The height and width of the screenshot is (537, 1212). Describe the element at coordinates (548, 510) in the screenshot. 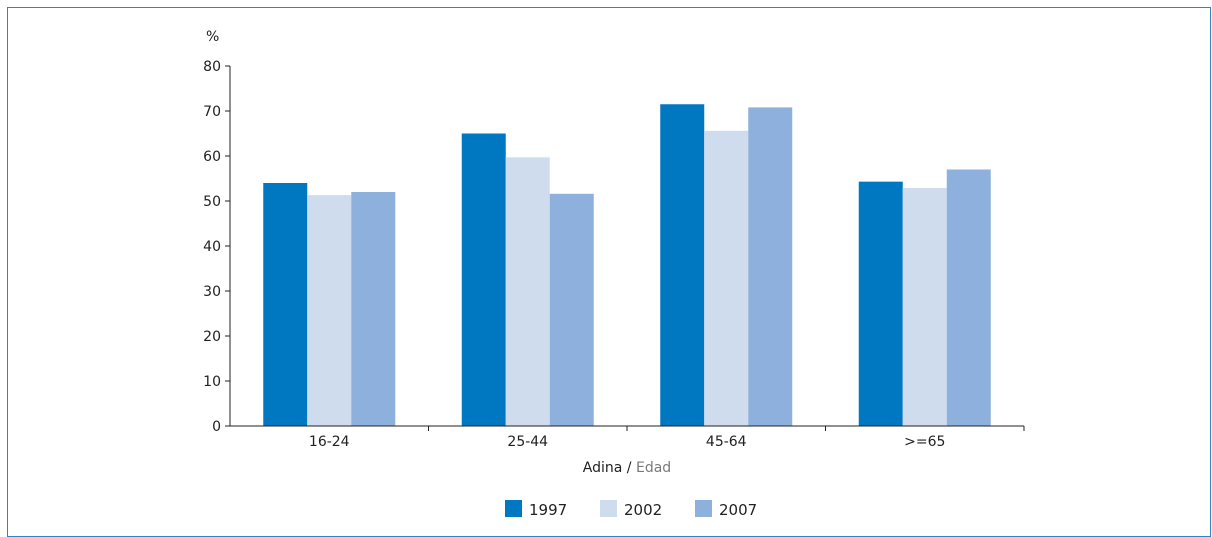

I see `legend-label-1997: 1997` at that location.